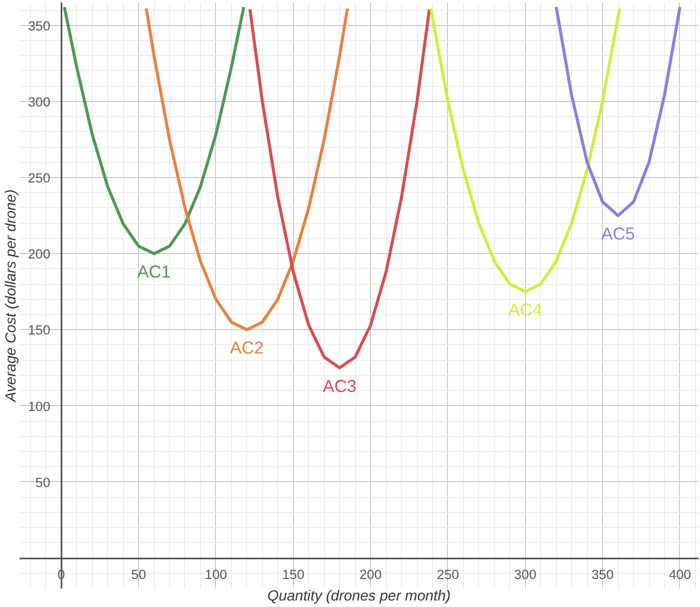  Describe the element at coordinates (39, 406) in the screenshot. I see `y-tick-label: 100` at that location.